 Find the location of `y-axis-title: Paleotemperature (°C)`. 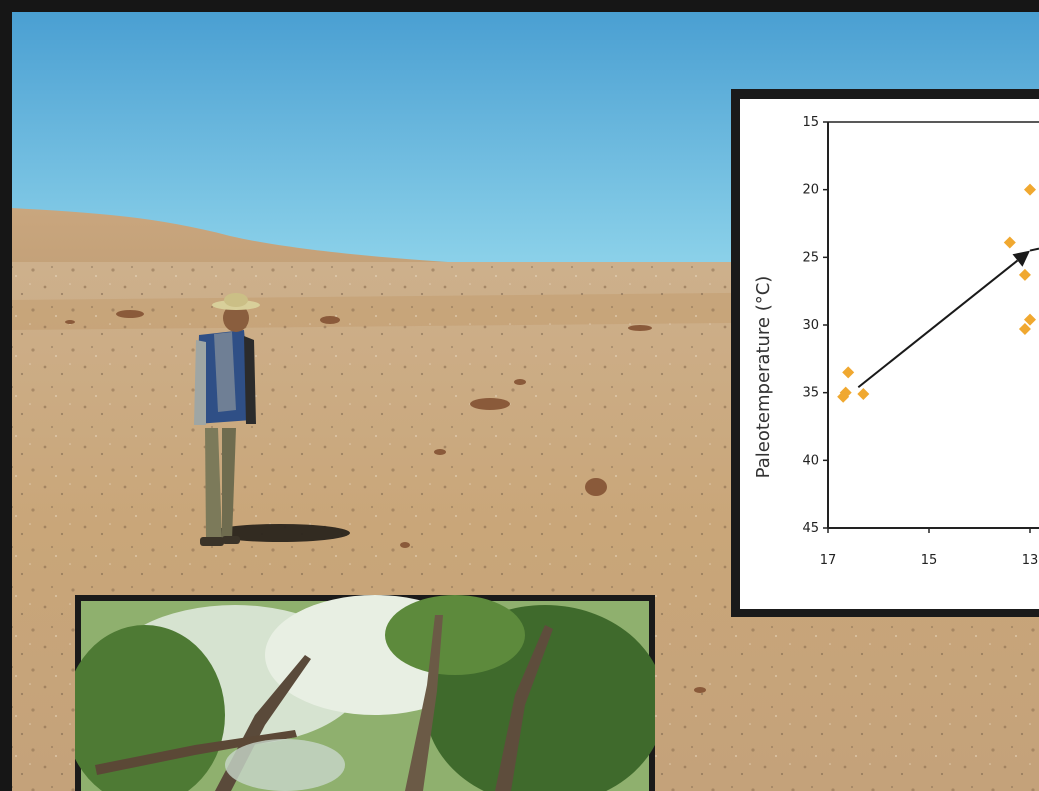

y-axis-title: Paleotemperature (°C) is located at coordinates (763, 377).